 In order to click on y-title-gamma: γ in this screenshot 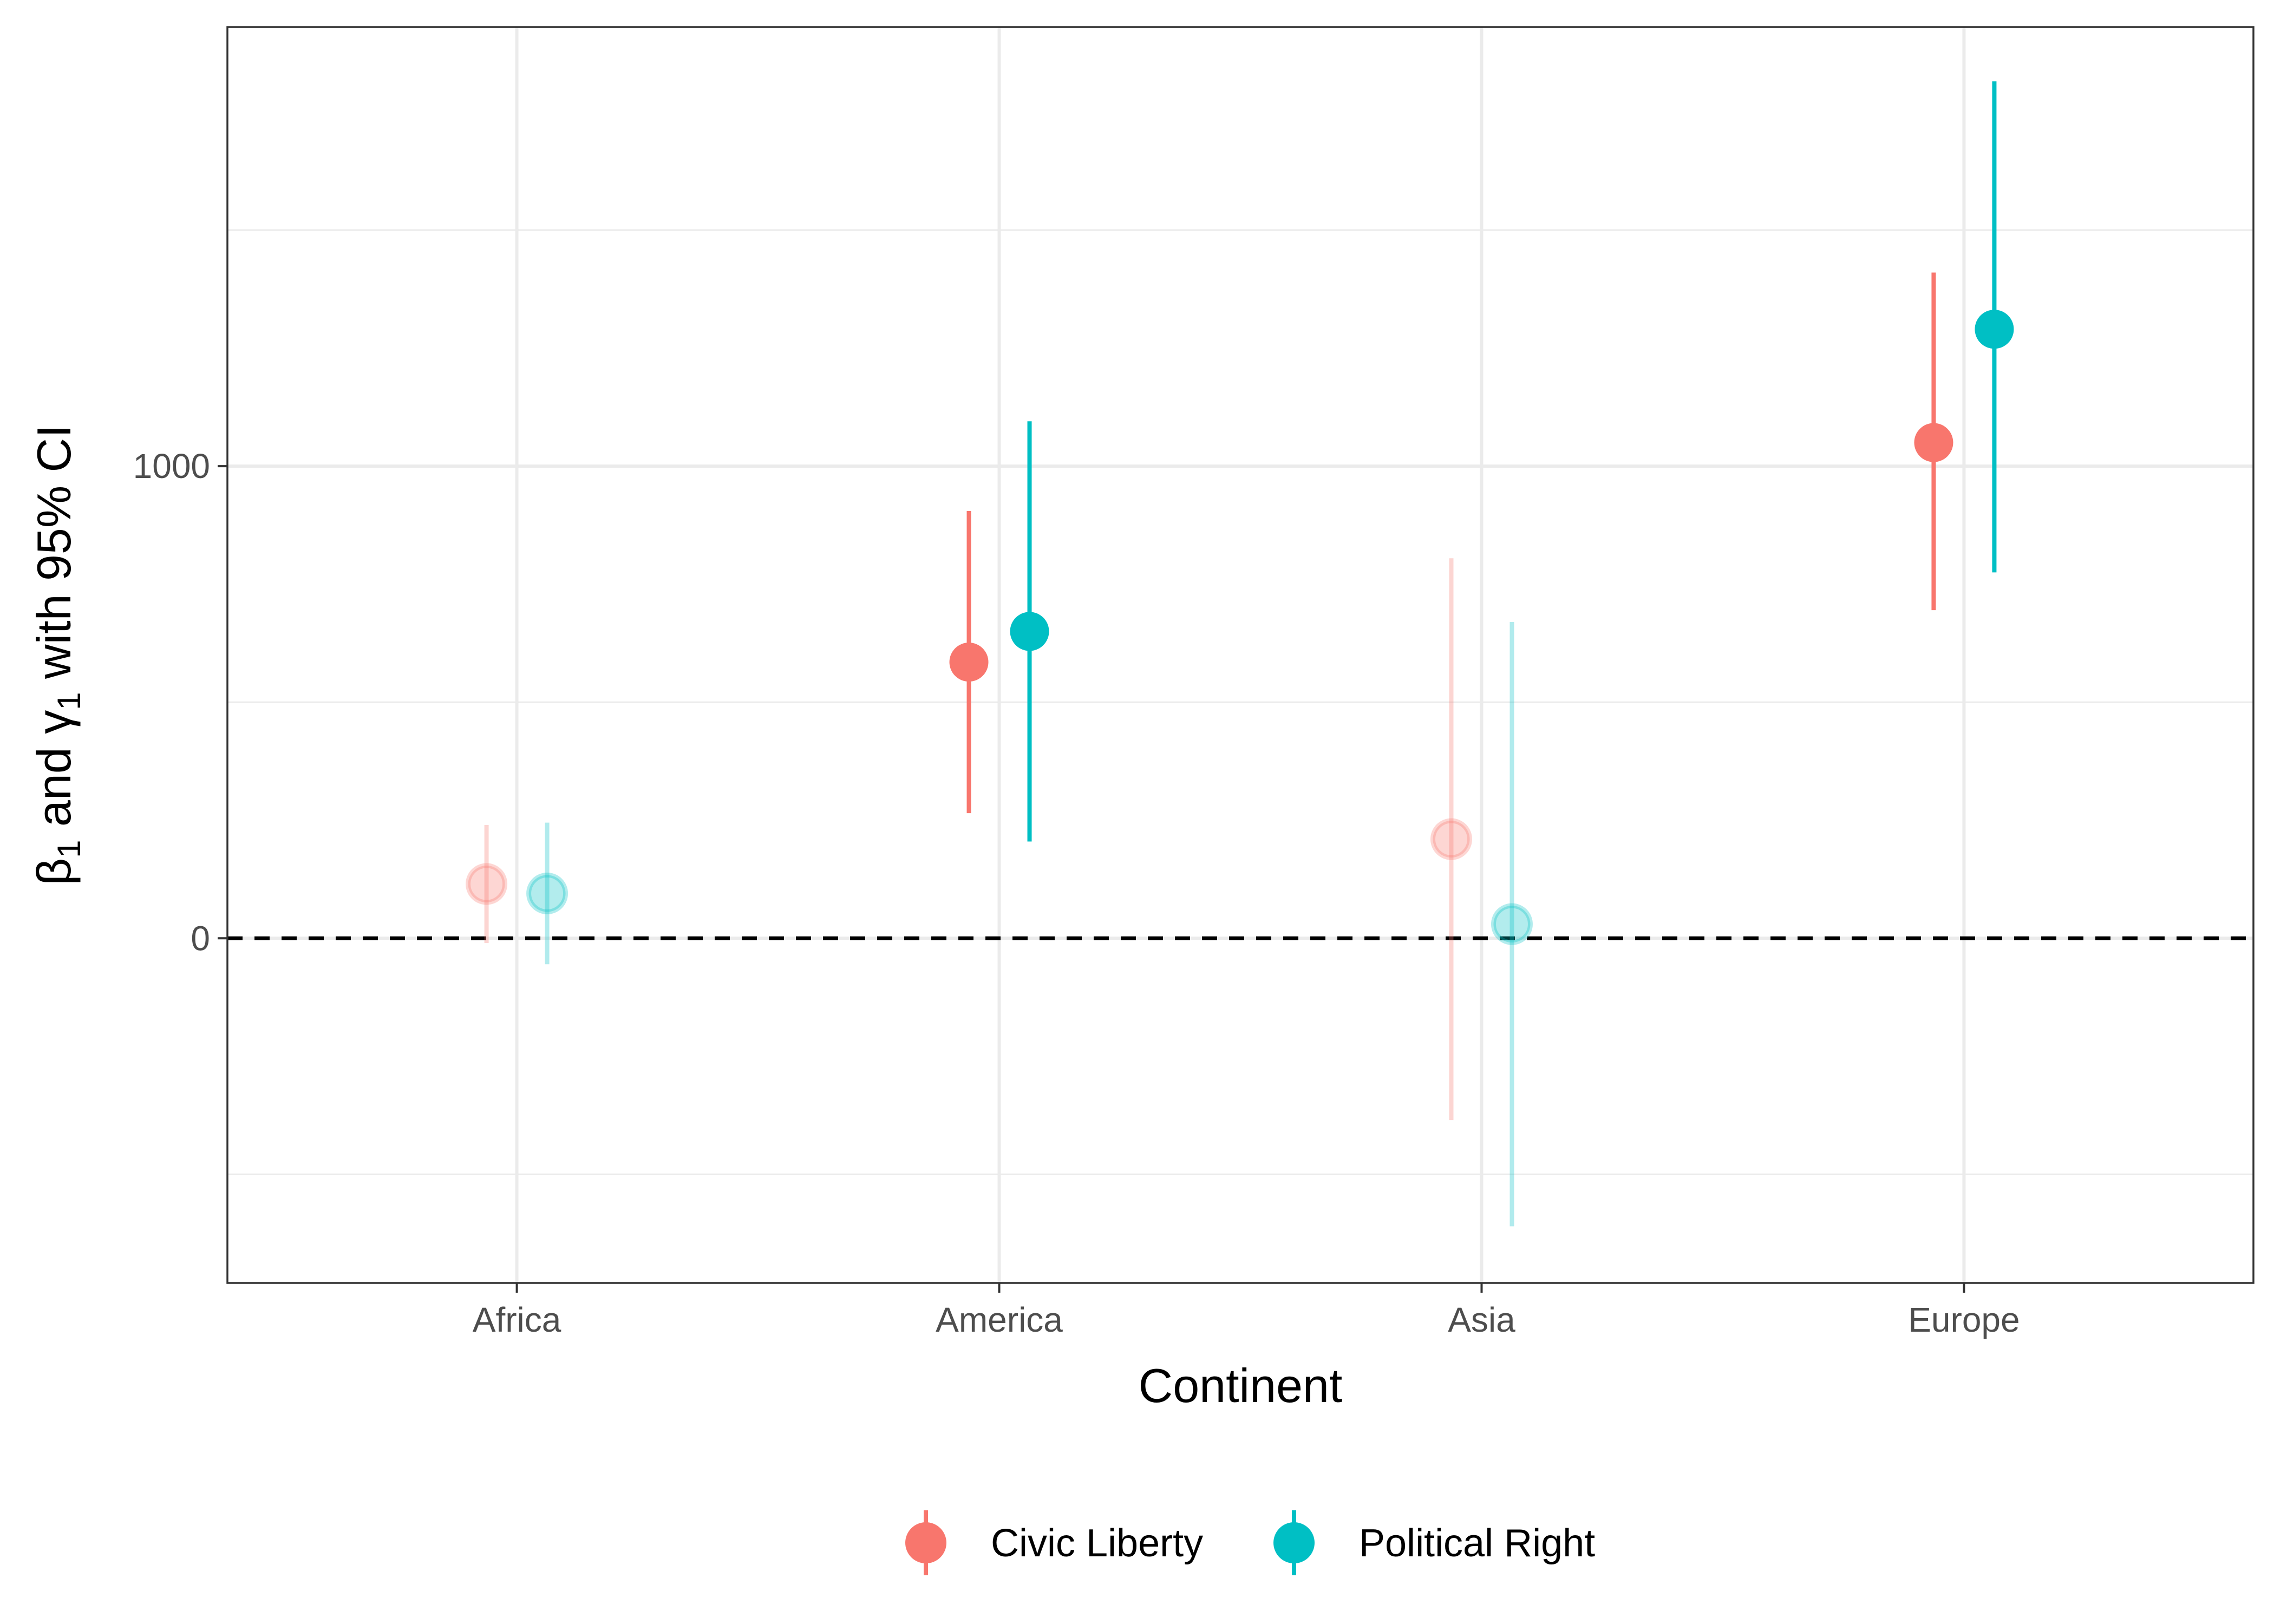, I will do `click(54, 722)`.